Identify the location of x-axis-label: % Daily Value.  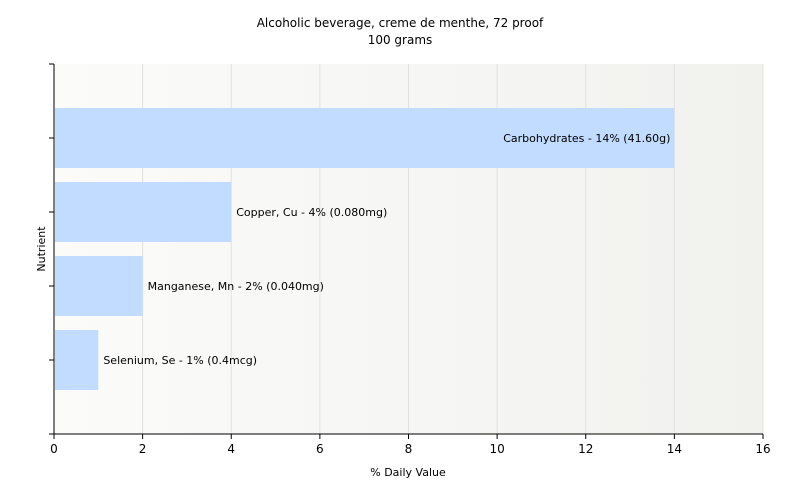
(408, 472).